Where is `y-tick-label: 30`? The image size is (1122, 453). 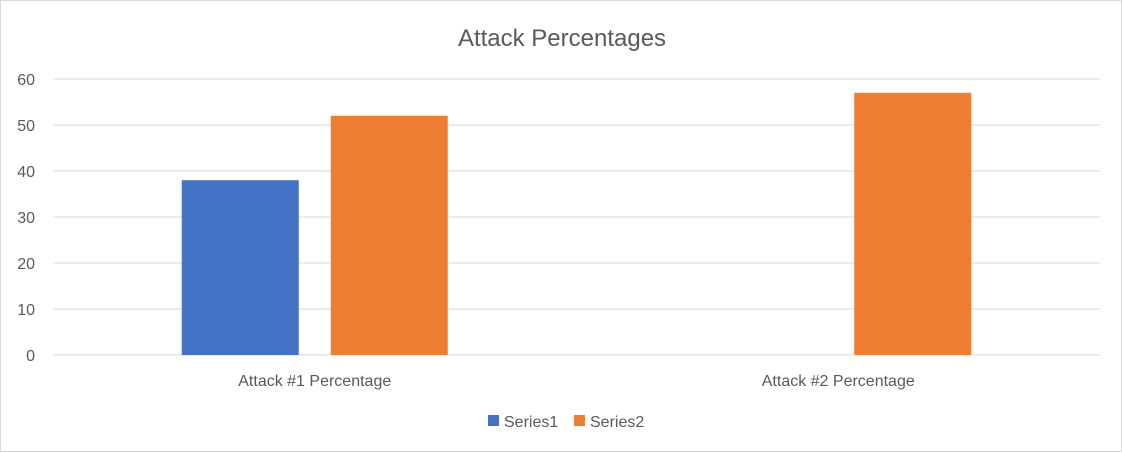 y-tick-label: 30 is located at coordinates (26, 218).